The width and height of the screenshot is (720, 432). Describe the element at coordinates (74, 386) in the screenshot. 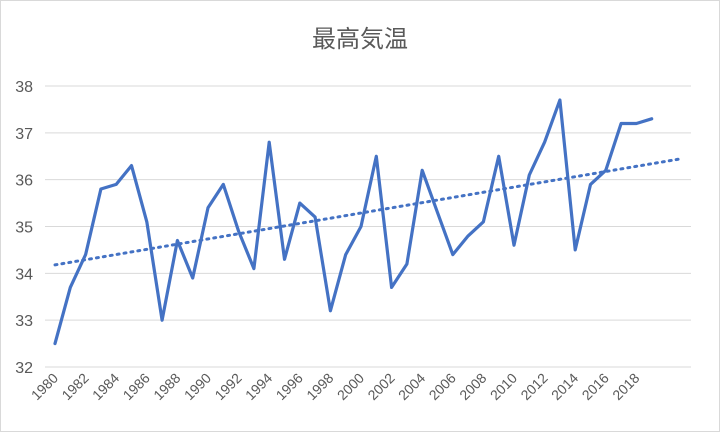

I see `x-tick-label: 1982` at that location.